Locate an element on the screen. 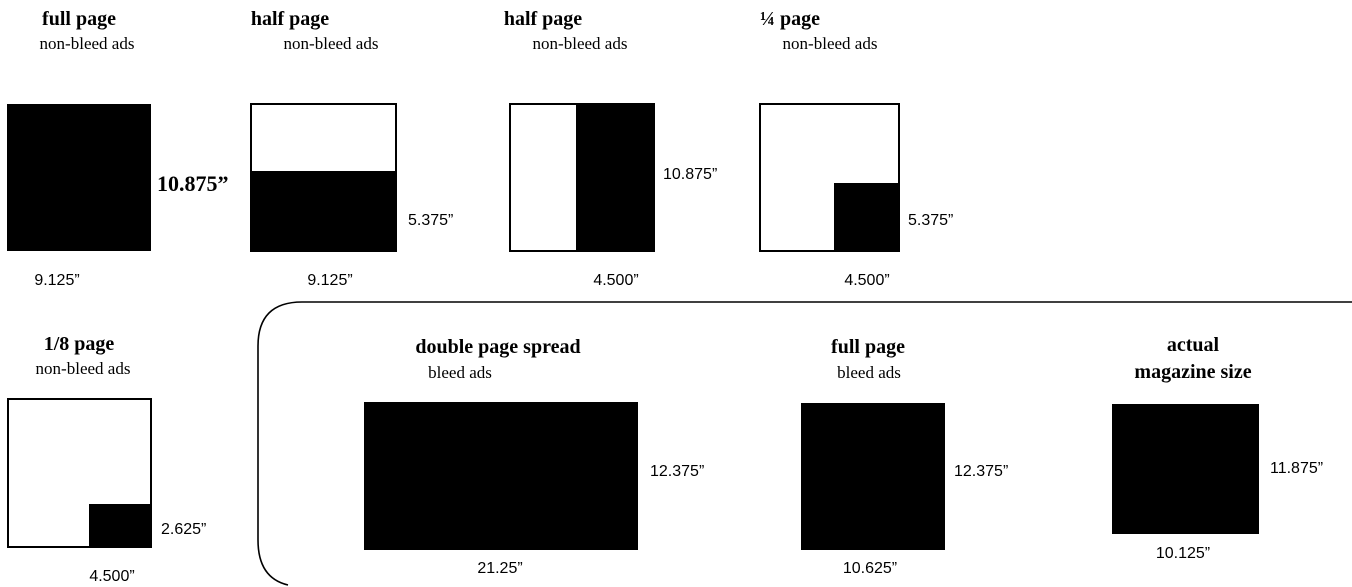 This screenshot has width=1352, height=587. magazine-title-line2: magazine size is located at coordinates (1193, 372).